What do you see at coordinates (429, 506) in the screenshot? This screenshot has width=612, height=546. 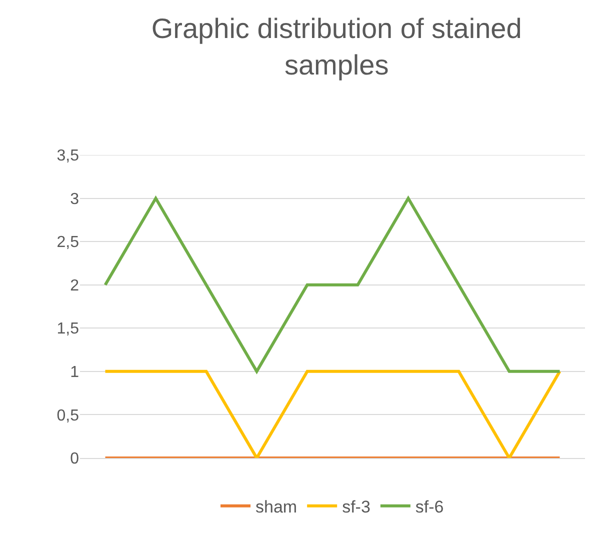 I see `legend-label: sf-6` at bounding box center [429, 506].